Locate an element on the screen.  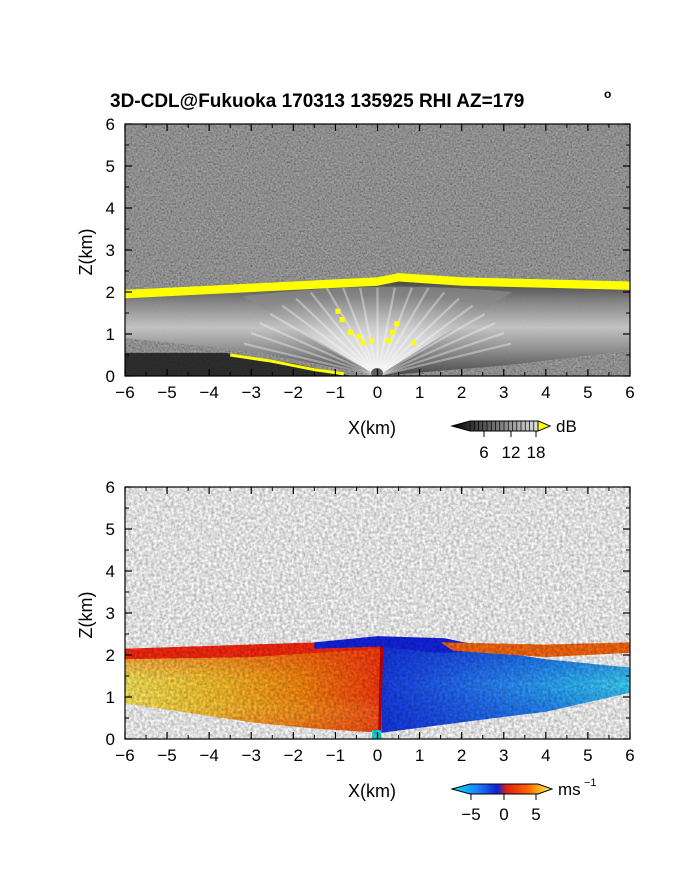
cone-rays is located at coordinates (377, 331).